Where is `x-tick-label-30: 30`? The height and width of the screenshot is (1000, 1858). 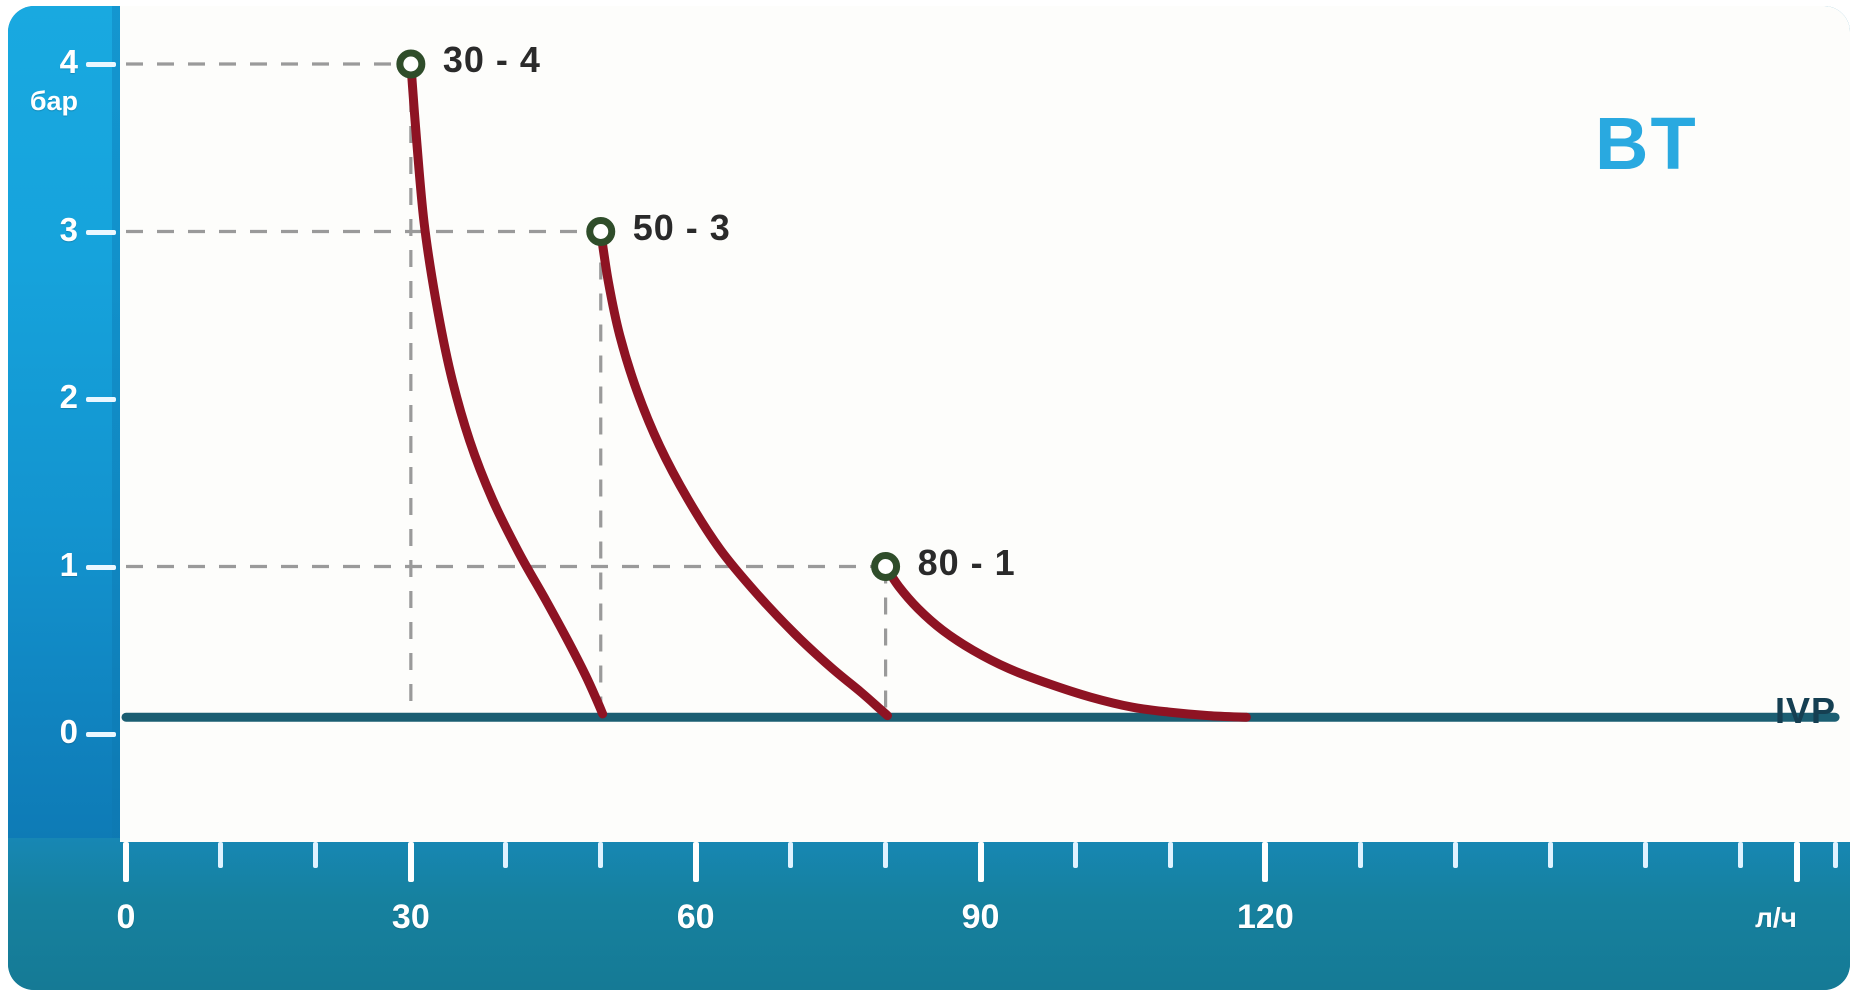
x-tick-label-30: 30 is located at coordinates (410, 917).